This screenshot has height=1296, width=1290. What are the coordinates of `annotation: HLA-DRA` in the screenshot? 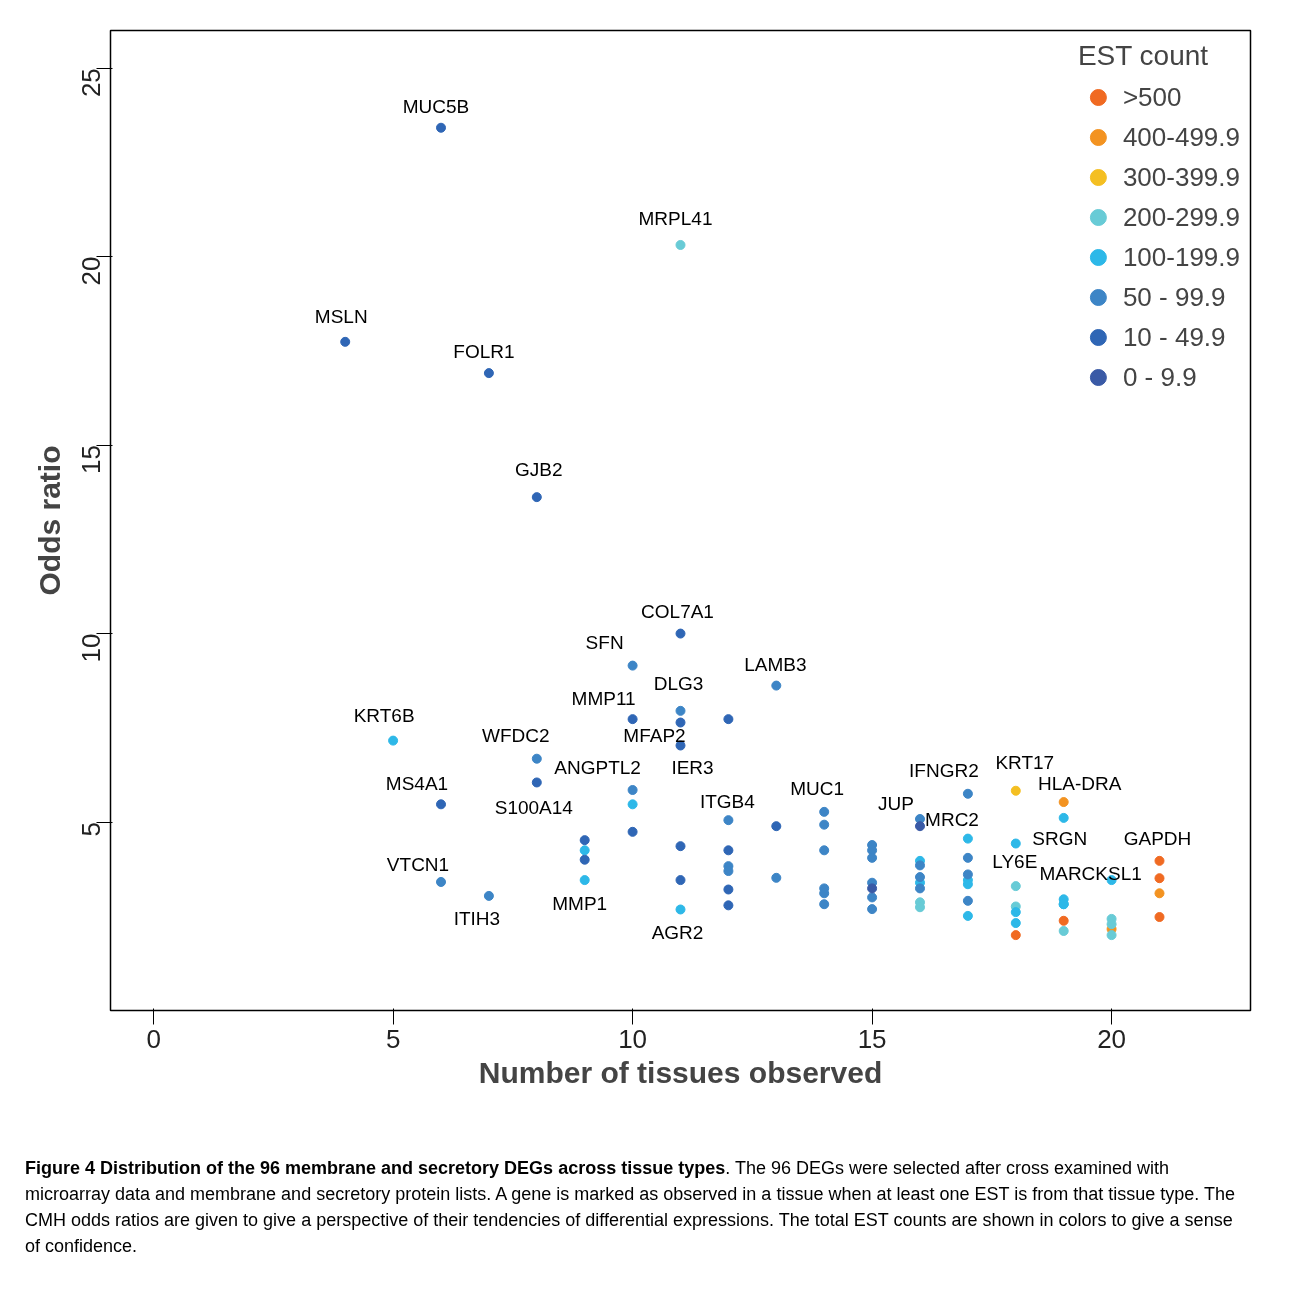 It's located at (1079, 783).